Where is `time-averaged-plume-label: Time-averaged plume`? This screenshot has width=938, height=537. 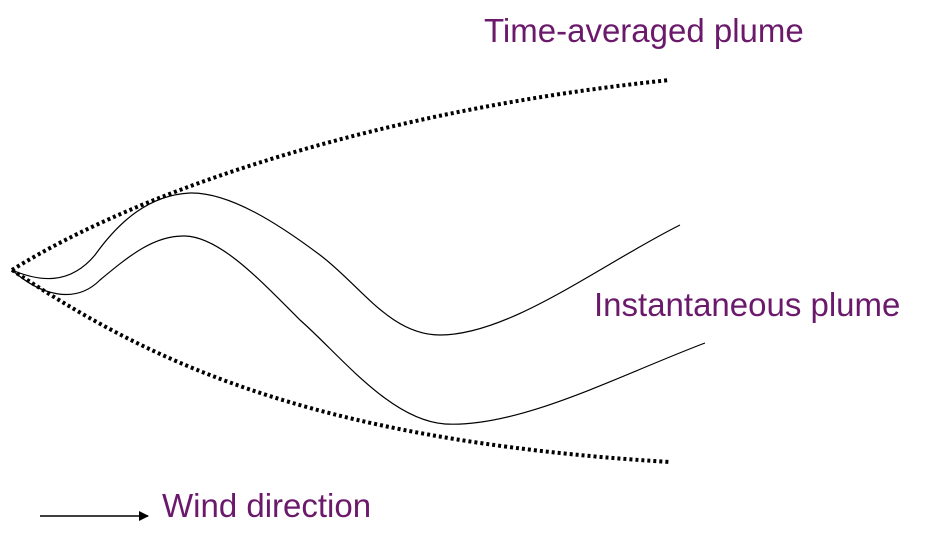
time-averaged-plume-label: Time-averaged plume is located at coordinates (644, 30).